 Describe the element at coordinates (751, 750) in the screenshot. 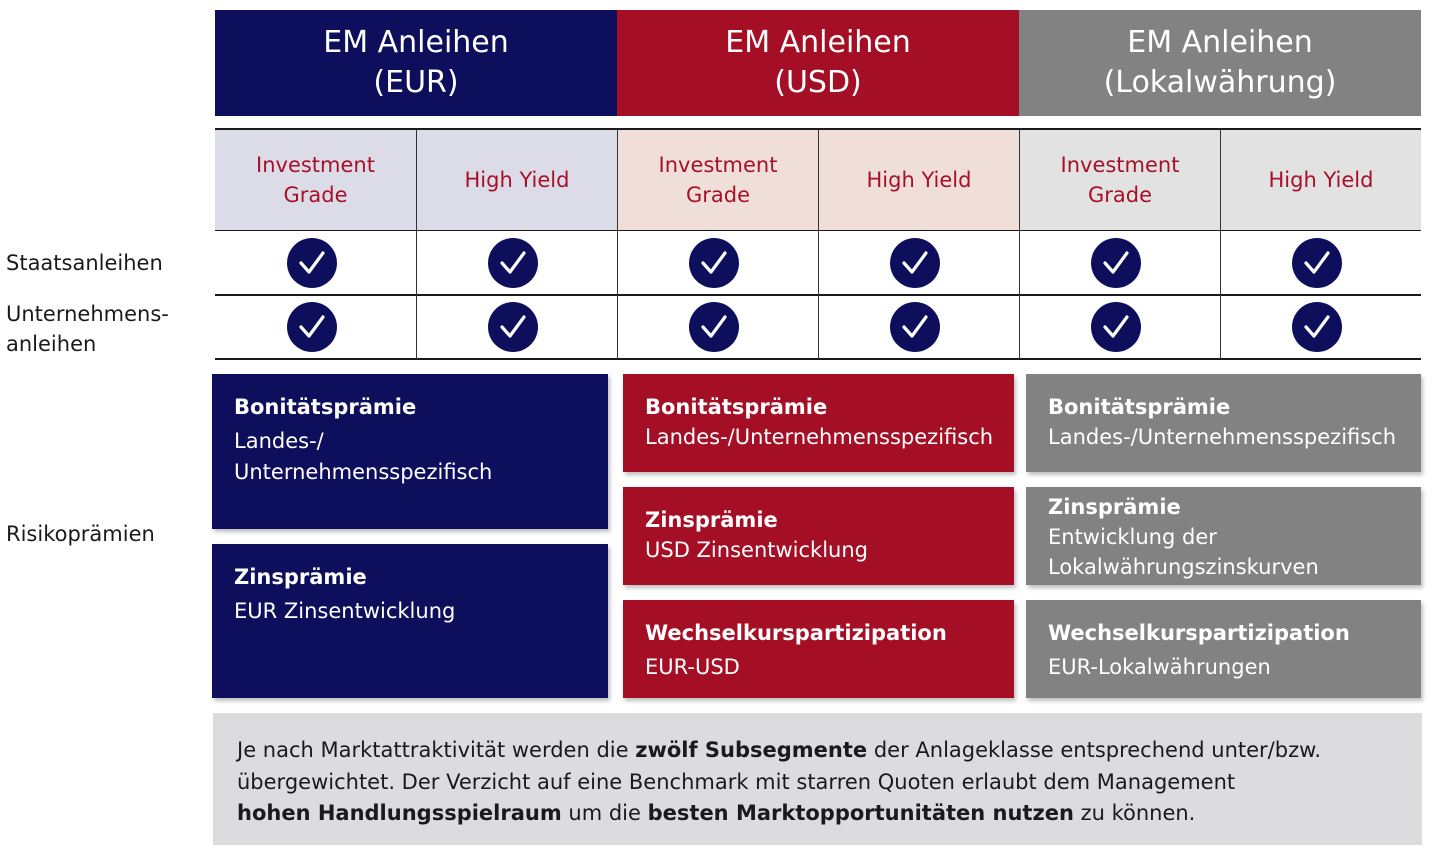

I see `note-bold-text: zwölf Subsegmente` at that location.